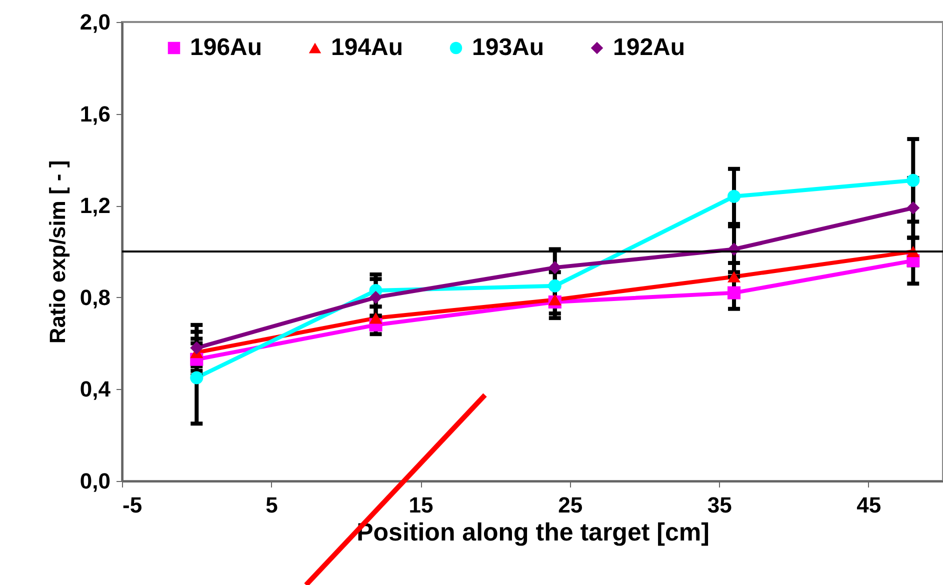 This screenshot has width=943, height=585. Describe the element at coordinates (367, 47) in the screenshot. I see `legend-label: 194Au` at that location.